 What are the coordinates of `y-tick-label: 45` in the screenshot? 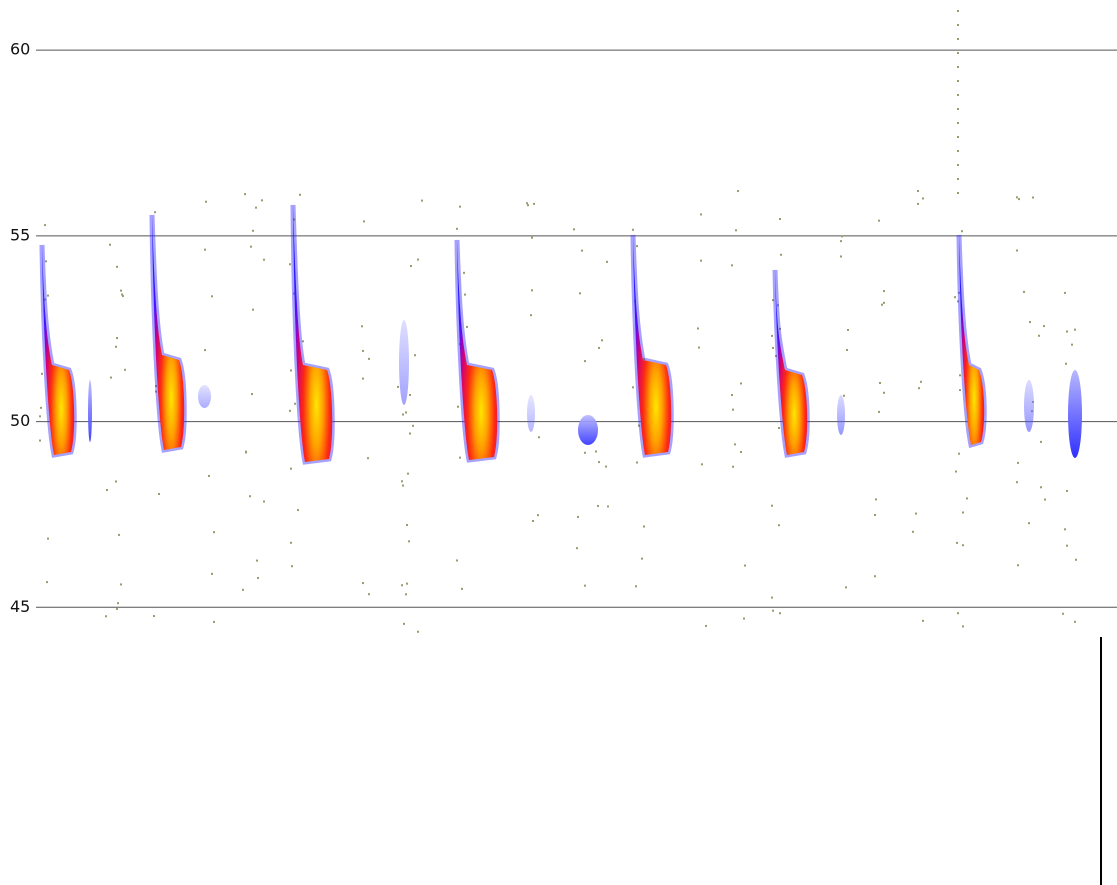 It's located at (20, 606).